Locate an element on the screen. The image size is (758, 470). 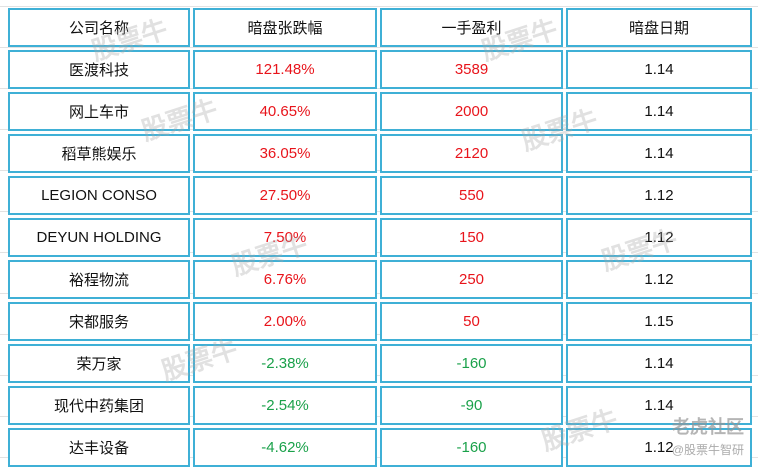
company-cell: 医渡科技 is located at coordinates (99, 69).